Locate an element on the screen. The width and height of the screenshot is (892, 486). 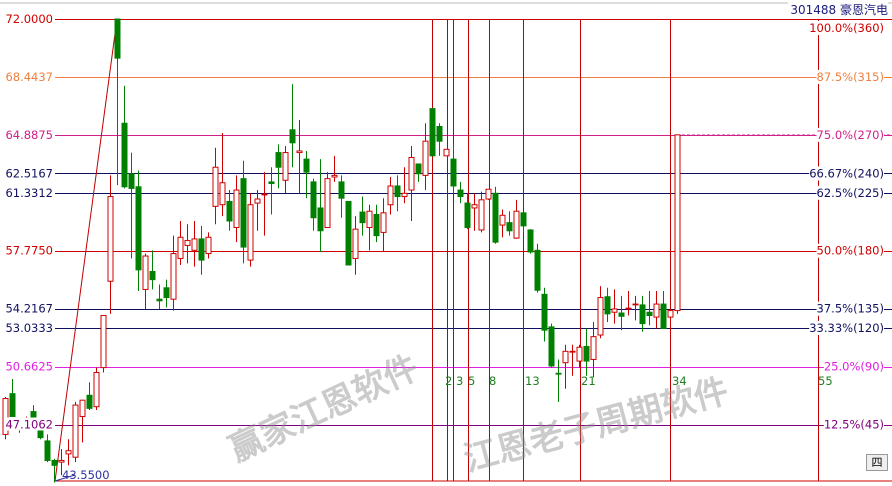
fib-time-label: 55 is located at coordinates (825, 381).